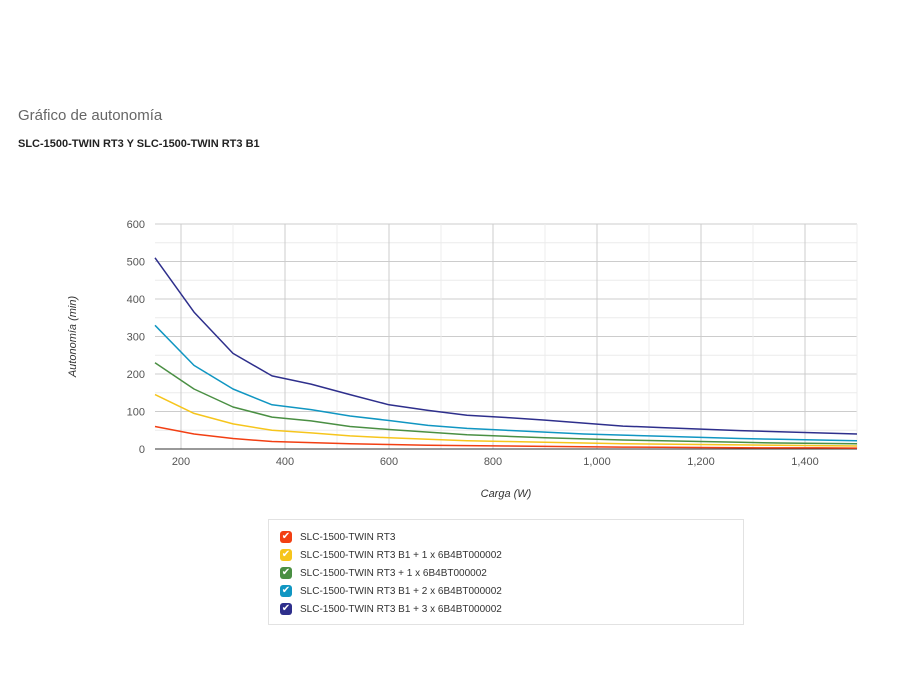  Describe the element at coordinates (506, 591) in the screenshot. I see `legend-item-4: ✔ SLC-1500-TWIN RT3 B1 + 2 x 6B4BT000002` at that location.